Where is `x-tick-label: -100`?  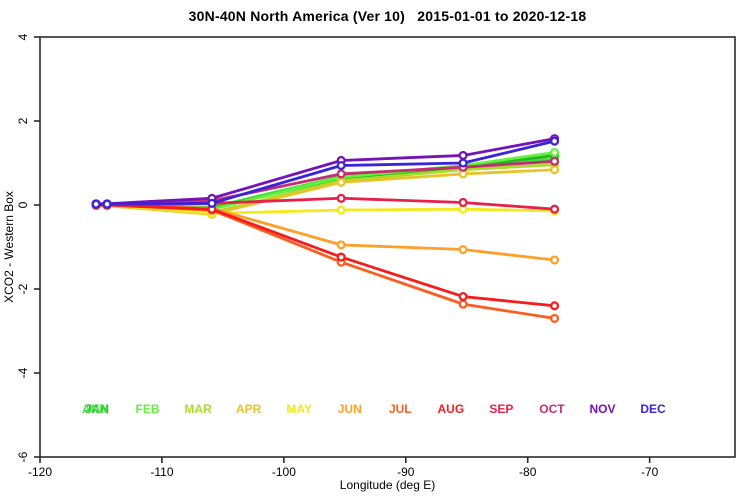 x-tick-label: -100 is located at coordinates (284, 472).